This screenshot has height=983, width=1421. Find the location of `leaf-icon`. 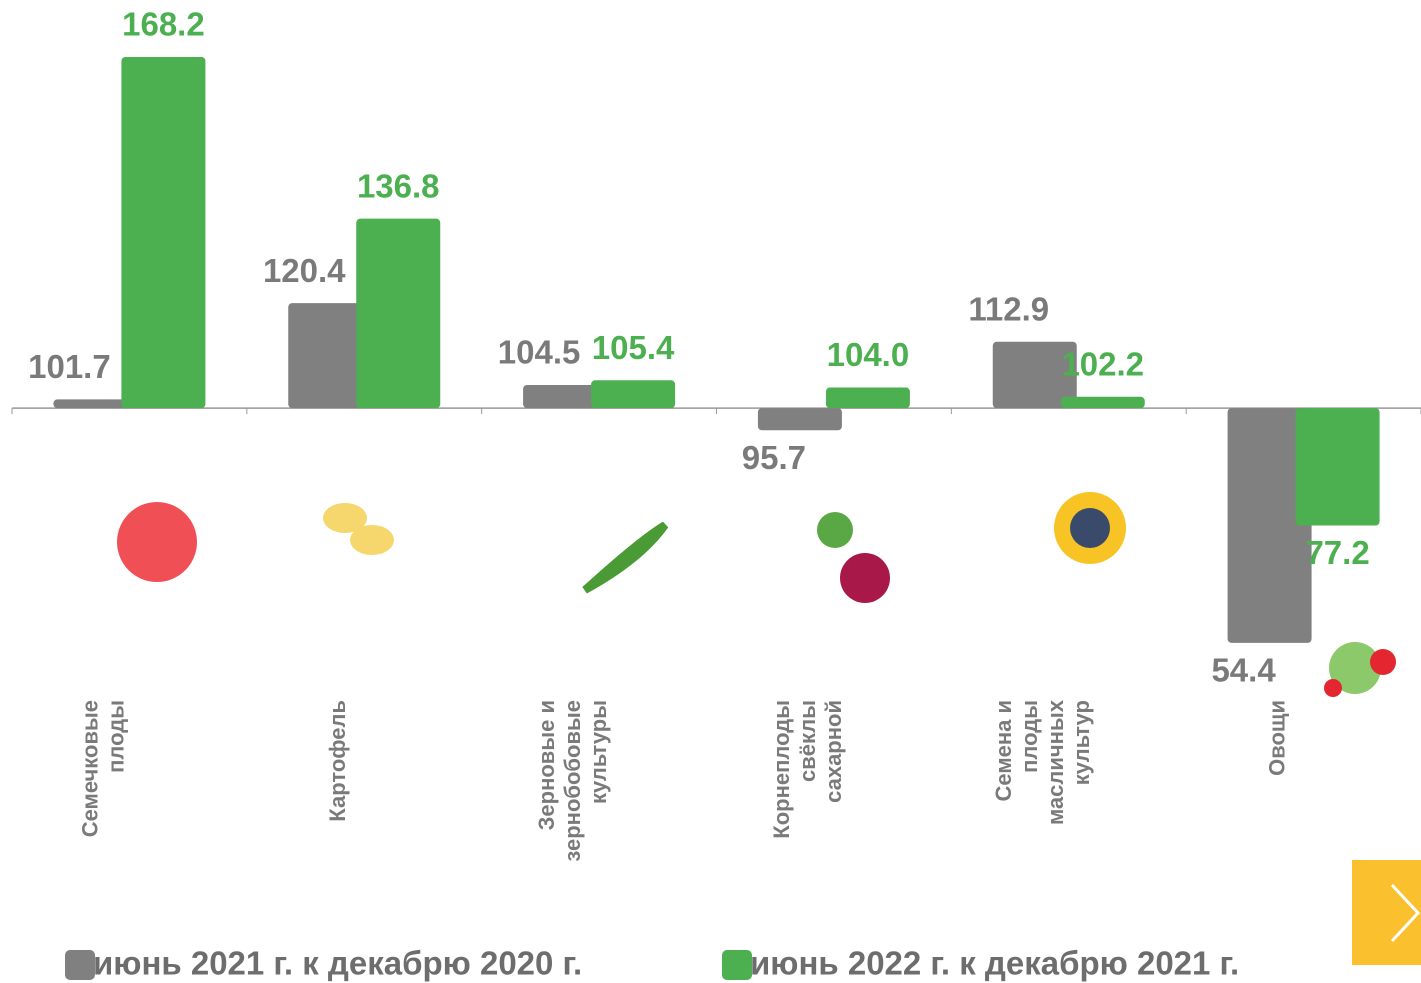

leaf-icon is located at coordinates (835, 530).